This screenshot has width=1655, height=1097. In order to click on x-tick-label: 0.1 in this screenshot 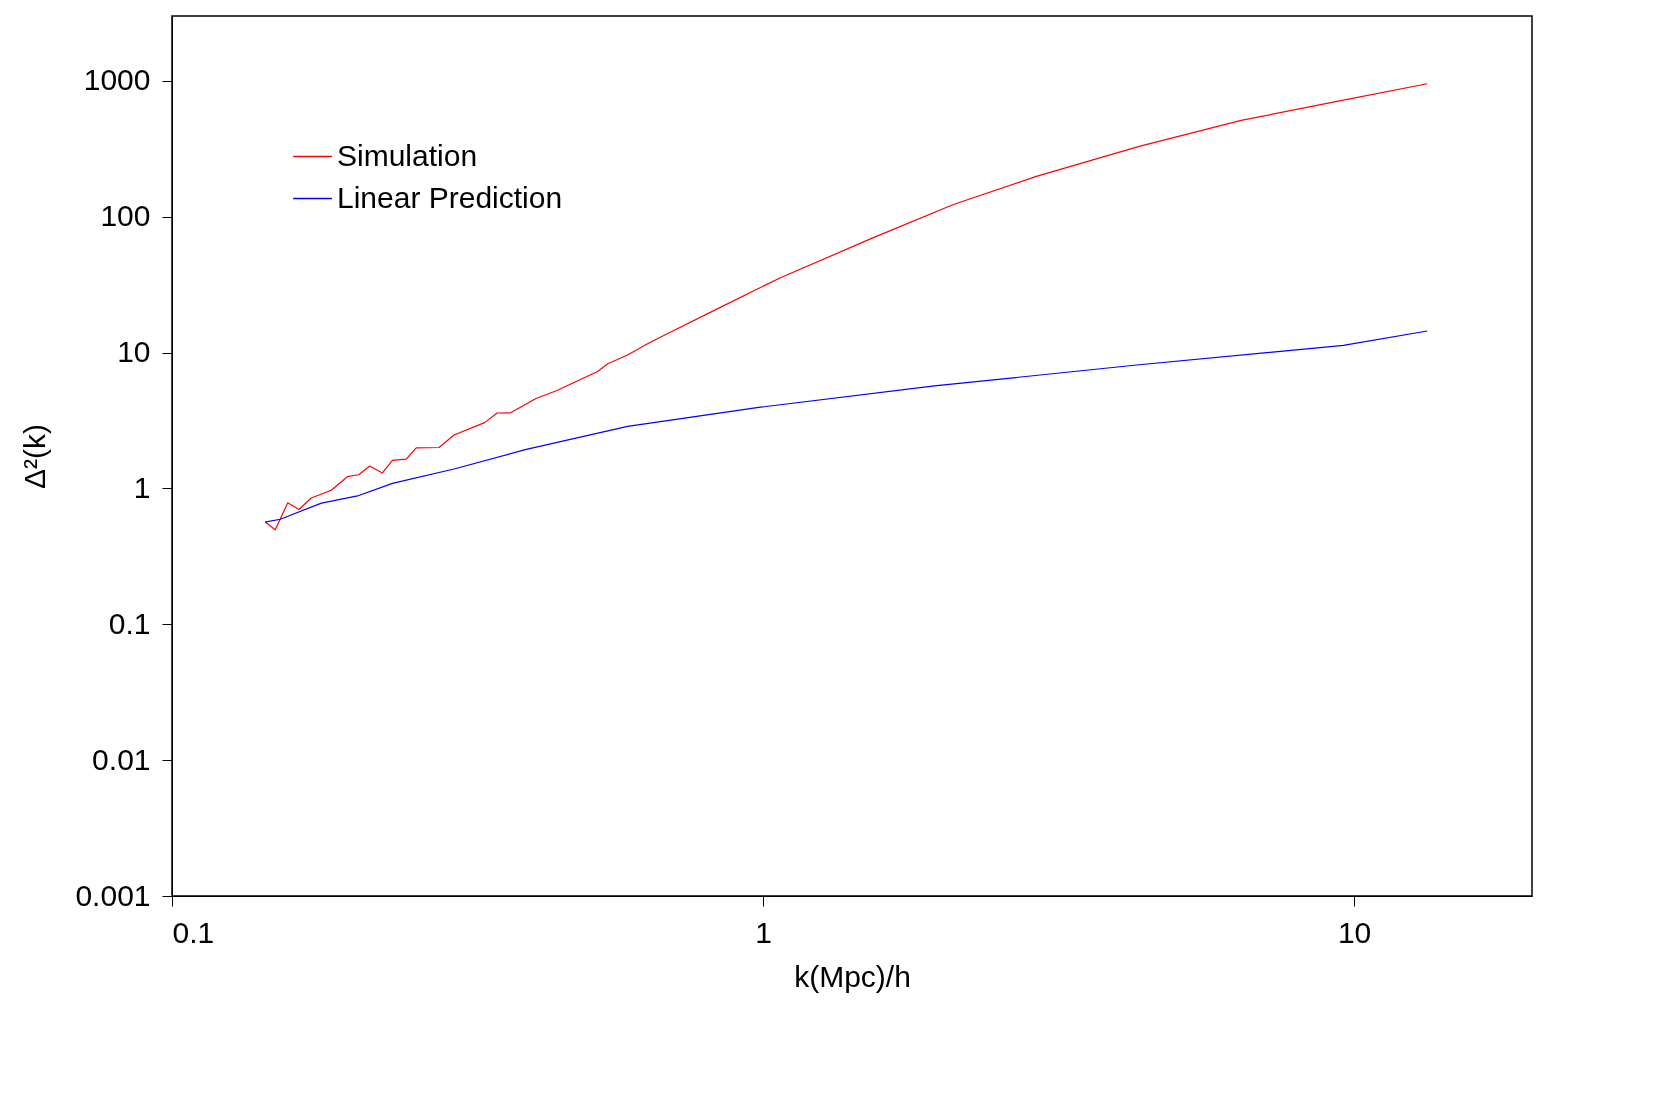, I will do `click(193, 932)`.